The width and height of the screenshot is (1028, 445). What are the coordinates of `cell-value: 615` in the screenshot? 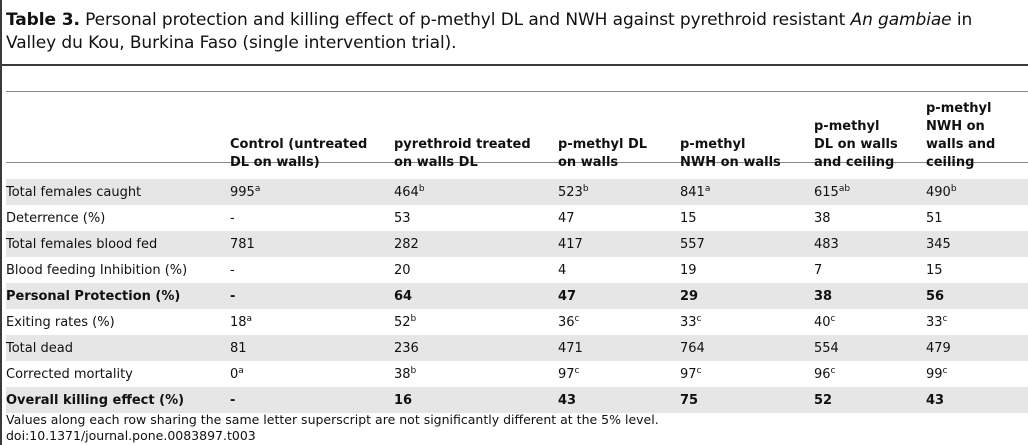 It's located at (826, 192).